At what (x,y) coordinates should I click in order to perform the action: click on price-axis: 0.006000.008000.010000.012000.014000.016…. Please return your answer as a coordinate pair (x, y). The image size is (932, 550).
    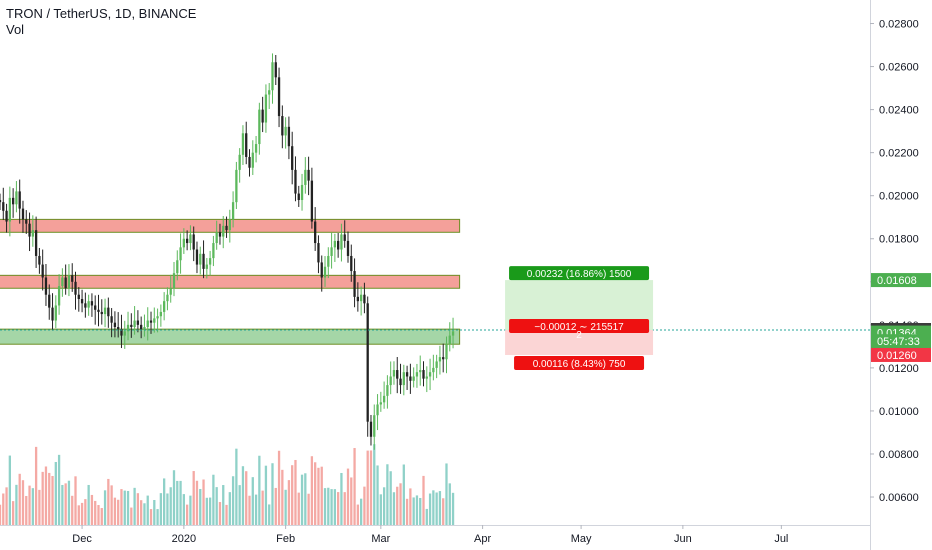
    Looking at the image, I should click on (900, 275).